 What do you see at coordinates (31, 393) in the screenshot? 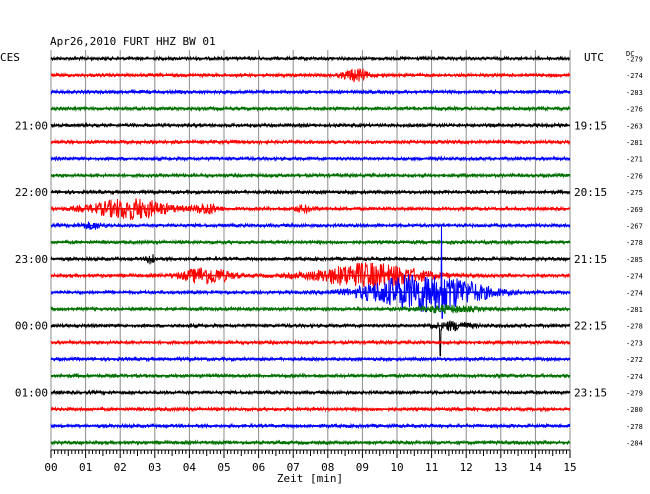
I see `left-time-label: 01:00` at bounding box center [31, 393].